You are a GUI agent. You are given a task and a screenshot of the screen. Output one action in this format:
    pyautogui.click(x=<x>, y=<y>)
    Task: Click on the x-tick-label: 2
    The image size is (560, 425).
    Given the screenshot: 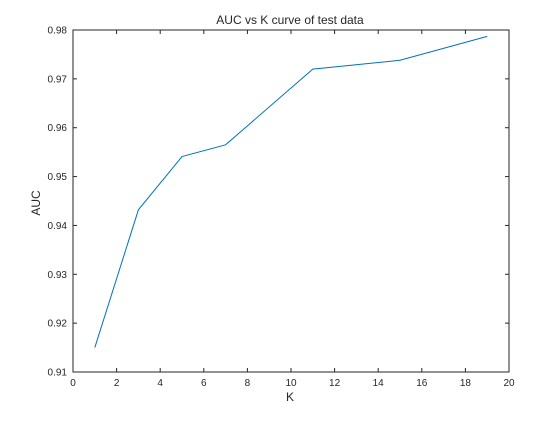 What is the action you would take?
    pyautogui.click(x=117, y=383)
    